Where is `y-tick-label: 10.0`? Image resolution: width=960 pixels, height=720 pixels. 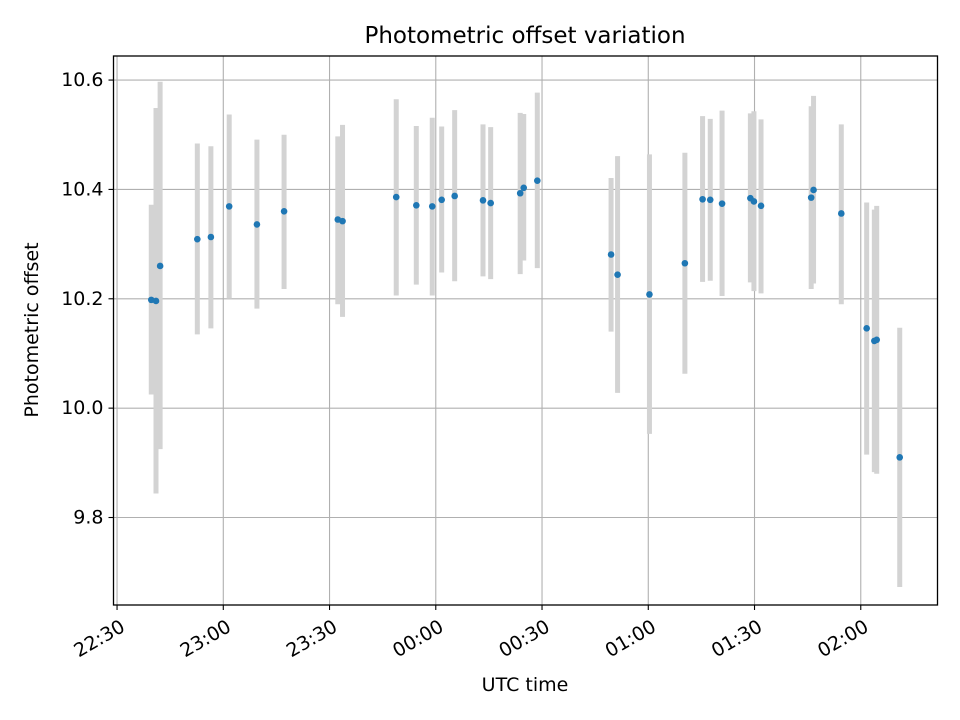
y-tick-label: 10.0 is located at coordinates (82, 408).